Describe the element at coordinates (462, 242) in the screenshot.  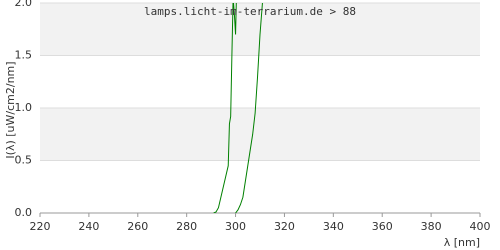
I see `x-axis-label: λ [nm]` at that location.